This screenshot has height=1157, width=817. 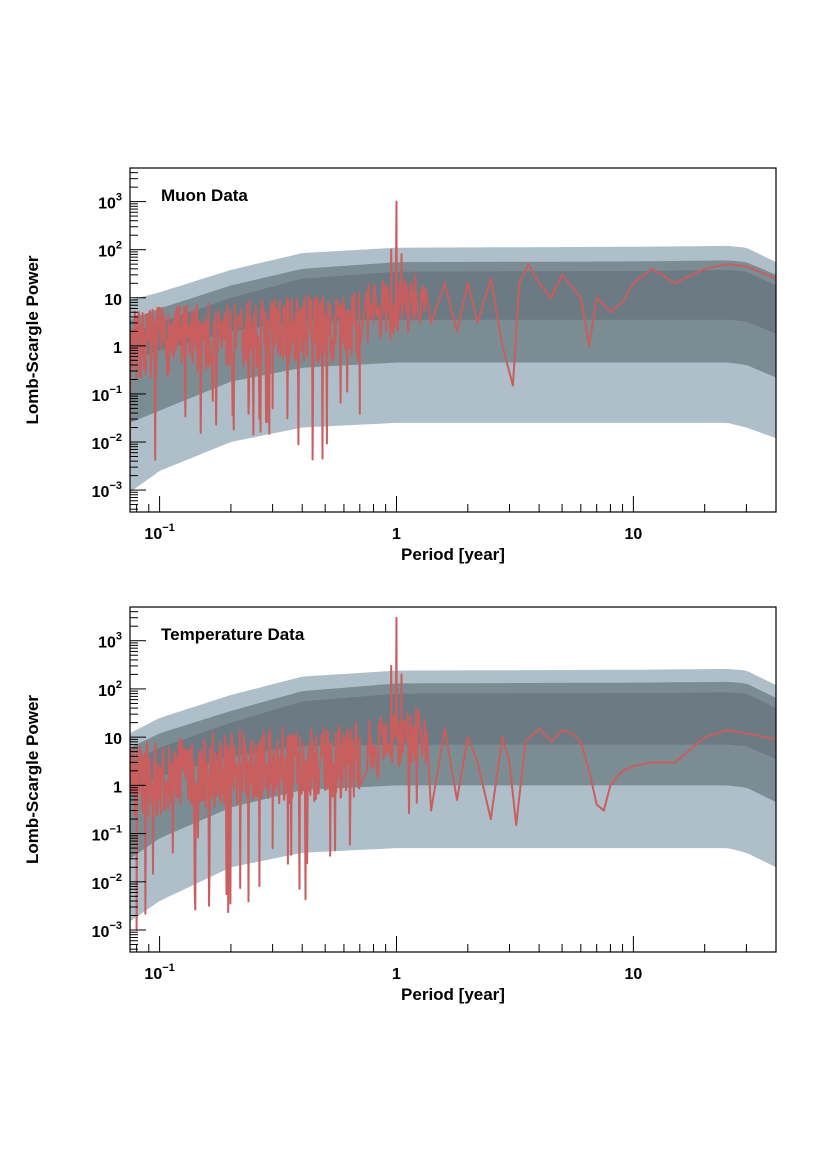 What do you see at coordinates (107, 882) in the screenshot?
I see `temperature-y-tick-label: 10⁻²` at bounding box center [107, 882].